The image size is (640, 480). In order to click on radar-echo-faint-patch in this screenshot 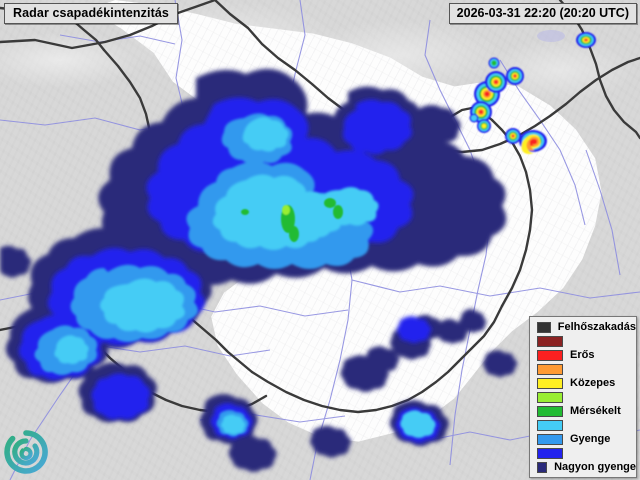, I will do `click(551, 36)`.